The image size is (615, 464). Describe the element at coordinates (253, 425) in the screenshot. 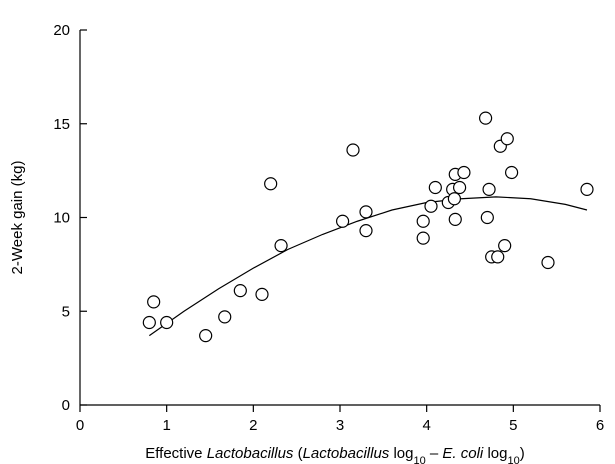

I see `x-tick-label: 2` at that location.